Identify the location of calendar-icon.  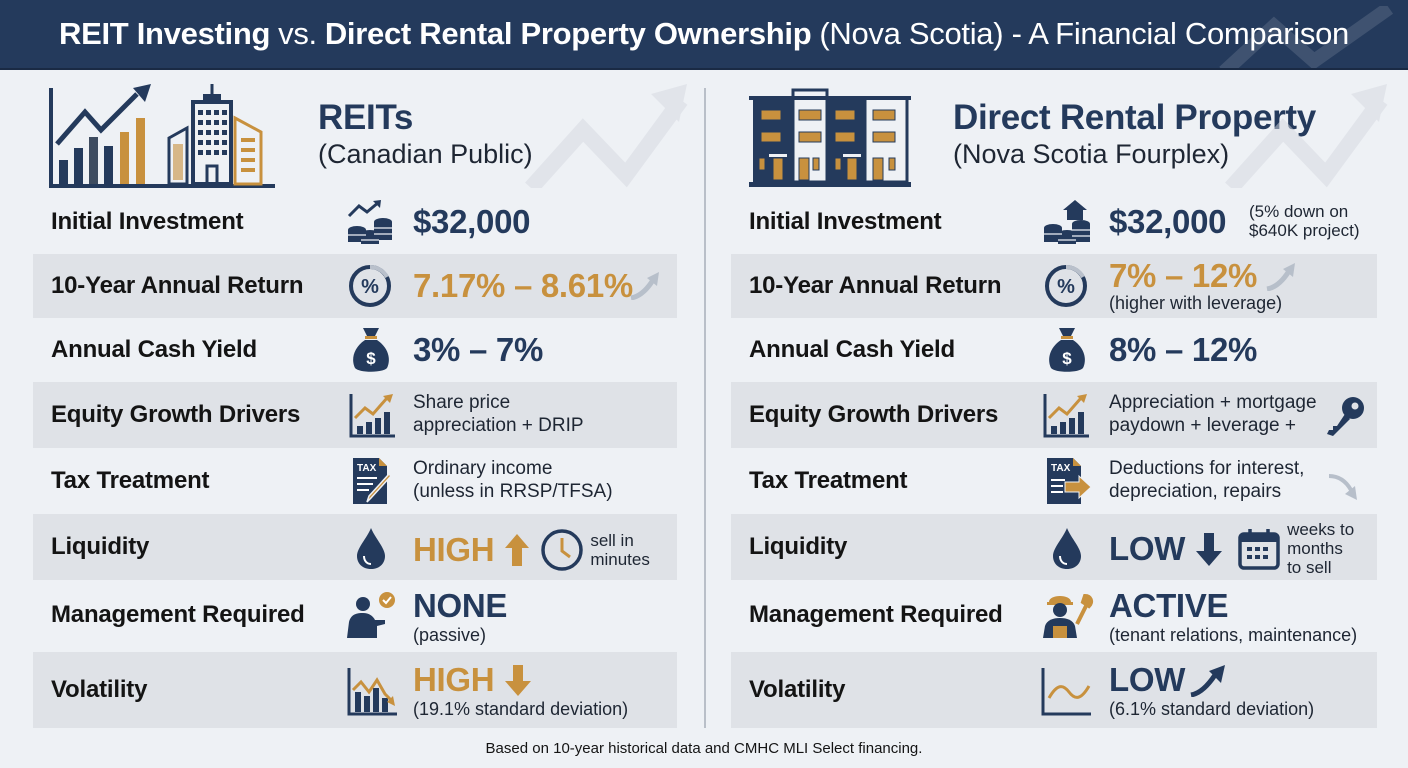
(1259, 549).